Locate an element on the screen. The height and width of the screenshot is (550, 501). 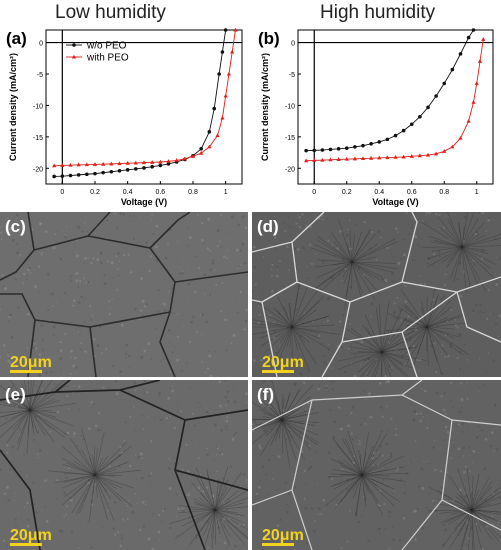
scale-bar-label: 20μm is located at coordinates (283, 535).